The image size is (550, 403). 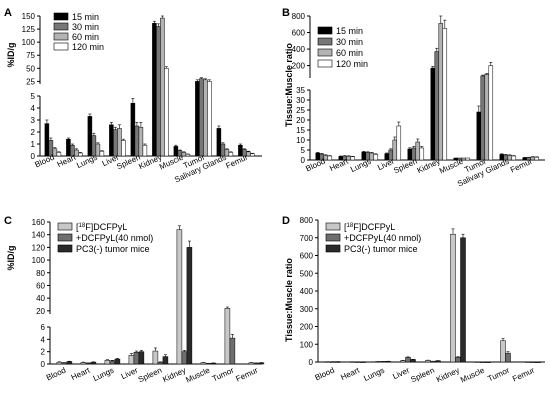 I want to click on y-upper-tick-label: 120, so click(x=39, y=247).